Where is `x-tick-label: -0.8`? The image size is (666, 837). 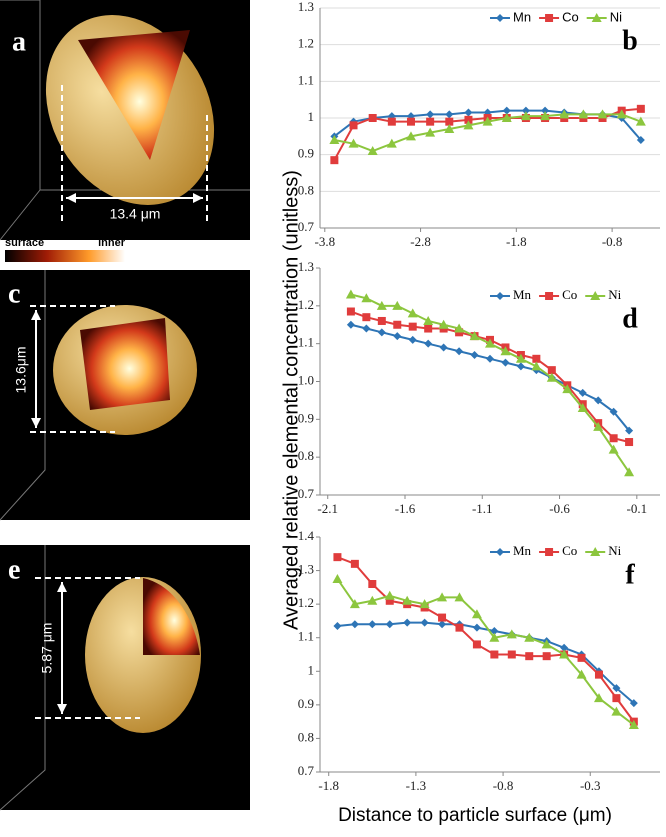 x-tick-label: -0.8 is located at coordinates (503, 785).